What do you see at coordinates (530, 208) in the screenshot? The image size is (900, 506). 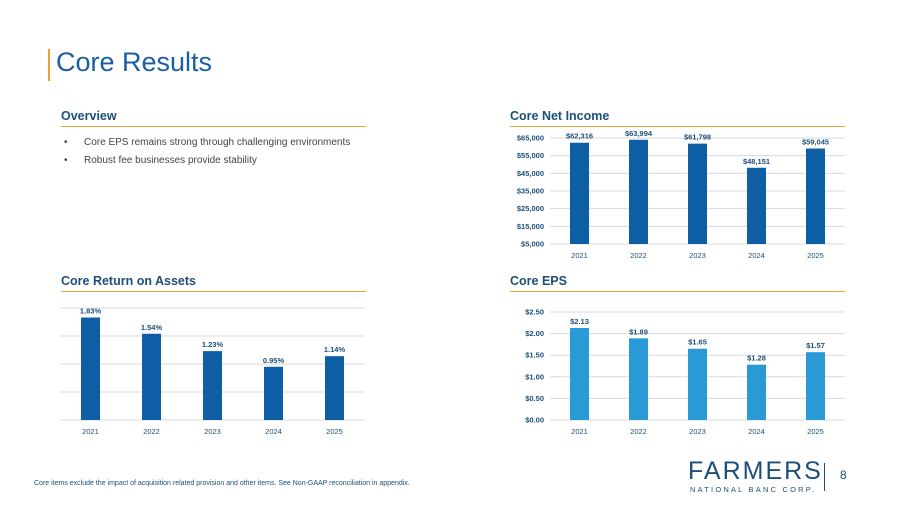 I see `y-tick-label: $25,000` at bounding box center [530, 208].